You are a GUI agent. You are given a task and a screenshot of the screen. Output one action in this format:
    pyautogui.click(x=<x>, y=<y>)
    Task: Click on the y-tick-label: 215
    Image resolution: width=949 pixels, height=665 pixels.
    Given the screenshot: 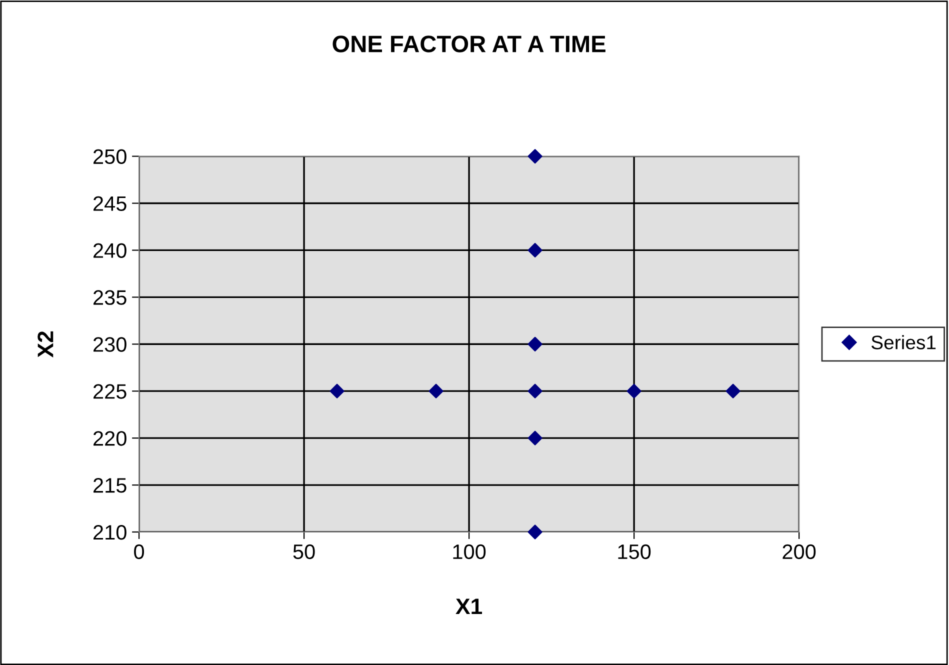 What is the action you would take?
    pyautogui.click(x=110, y=485)
    